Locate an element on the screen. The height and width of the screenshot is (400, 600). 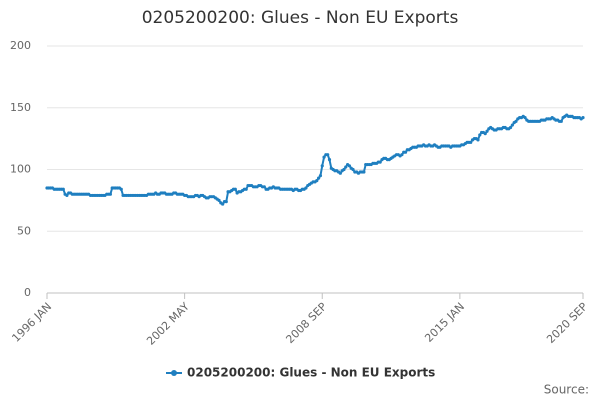
source: Source: is located at coordinates (566, 390).